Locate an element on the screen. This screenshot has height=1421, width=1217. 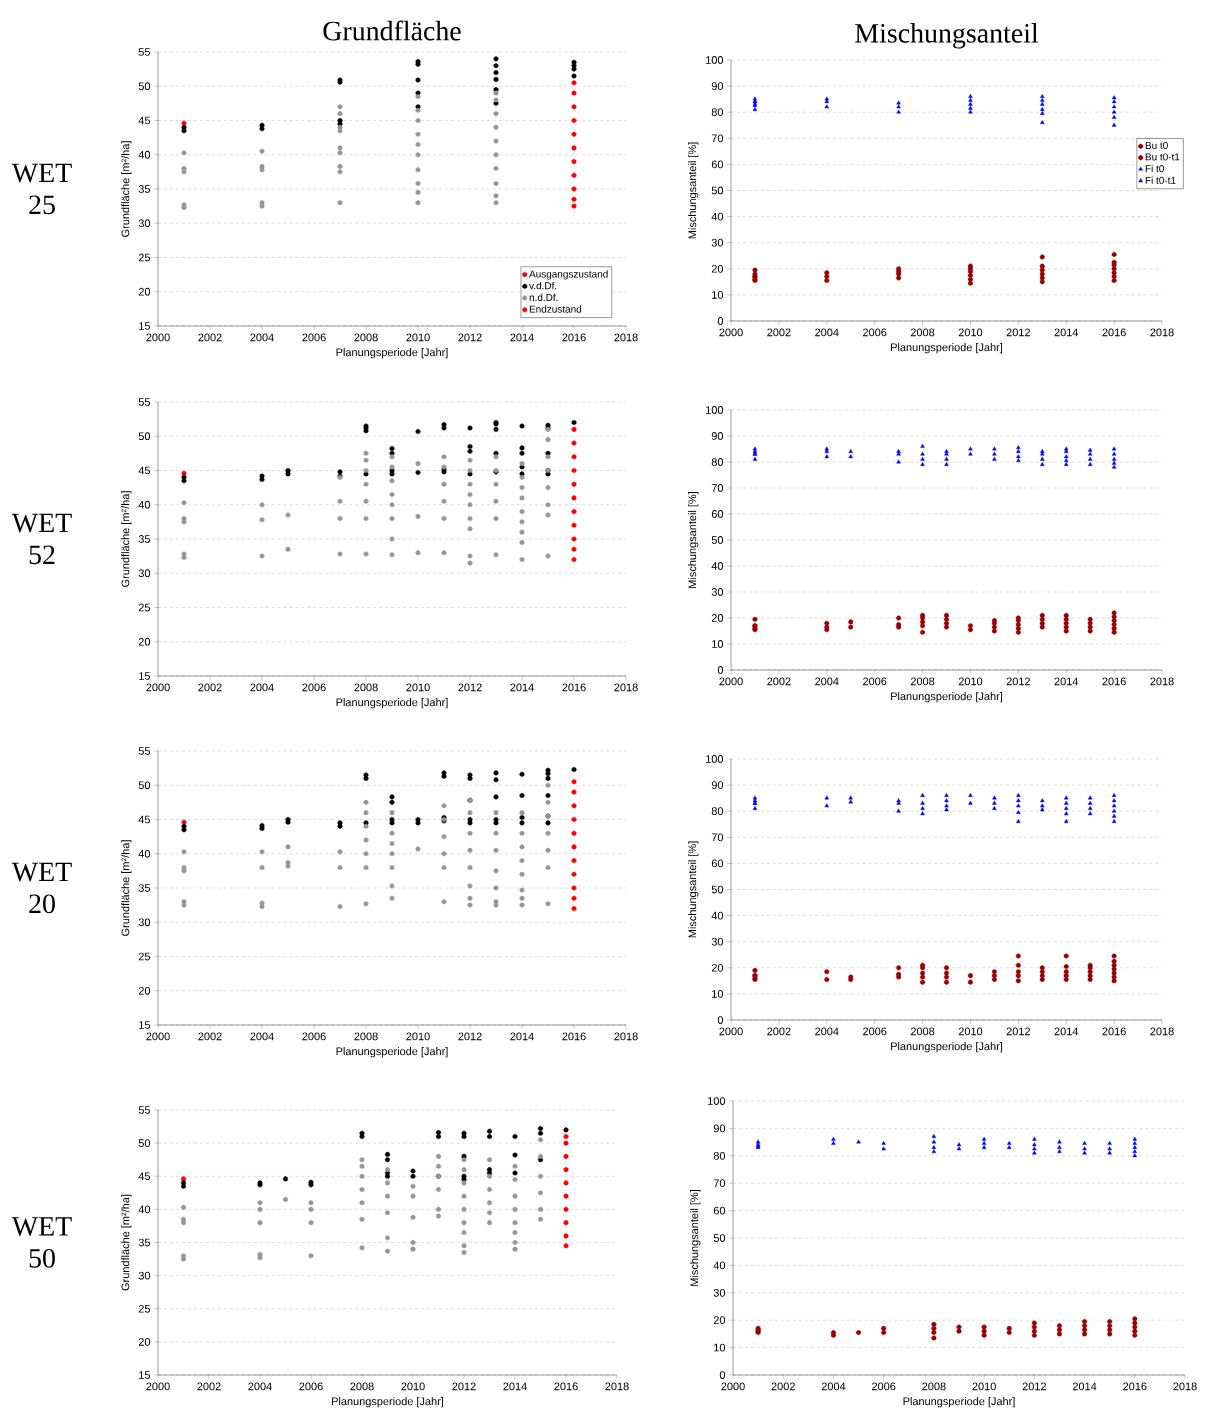
text: WET 50 is located at coordinates (41, 1242).